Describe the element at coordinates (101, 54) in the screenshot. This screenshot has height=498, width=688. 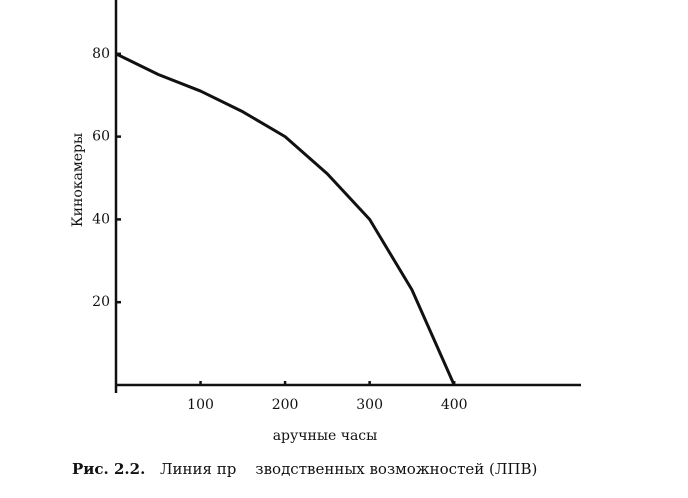
I see `y-tick-label: 80` at that location.